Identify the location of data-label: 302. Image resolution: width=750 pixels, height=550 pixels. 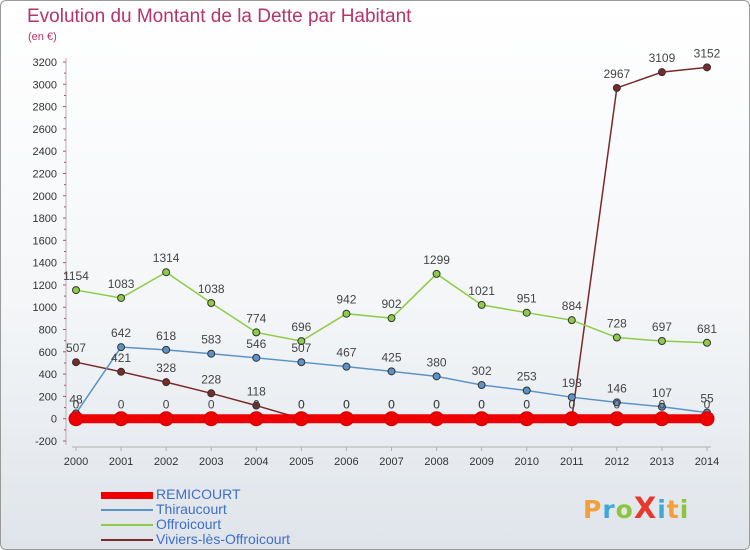
(482, 371).